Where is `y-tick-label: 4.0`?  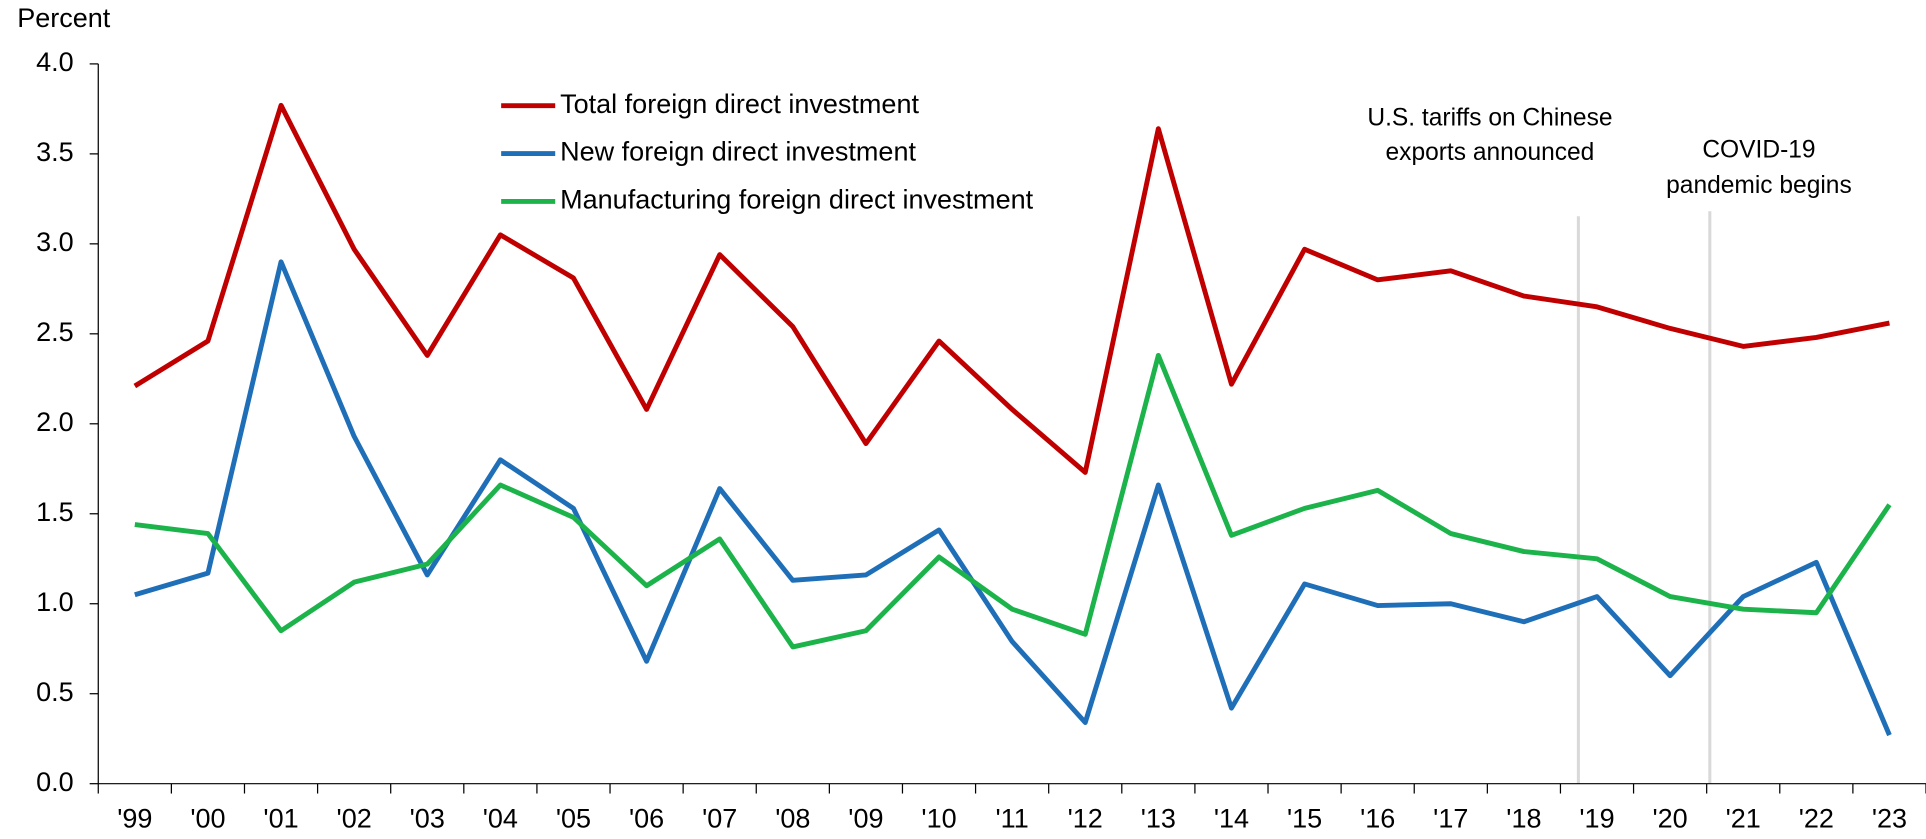
y-tick-label: 4.0 is located at coordinates (55, 62).